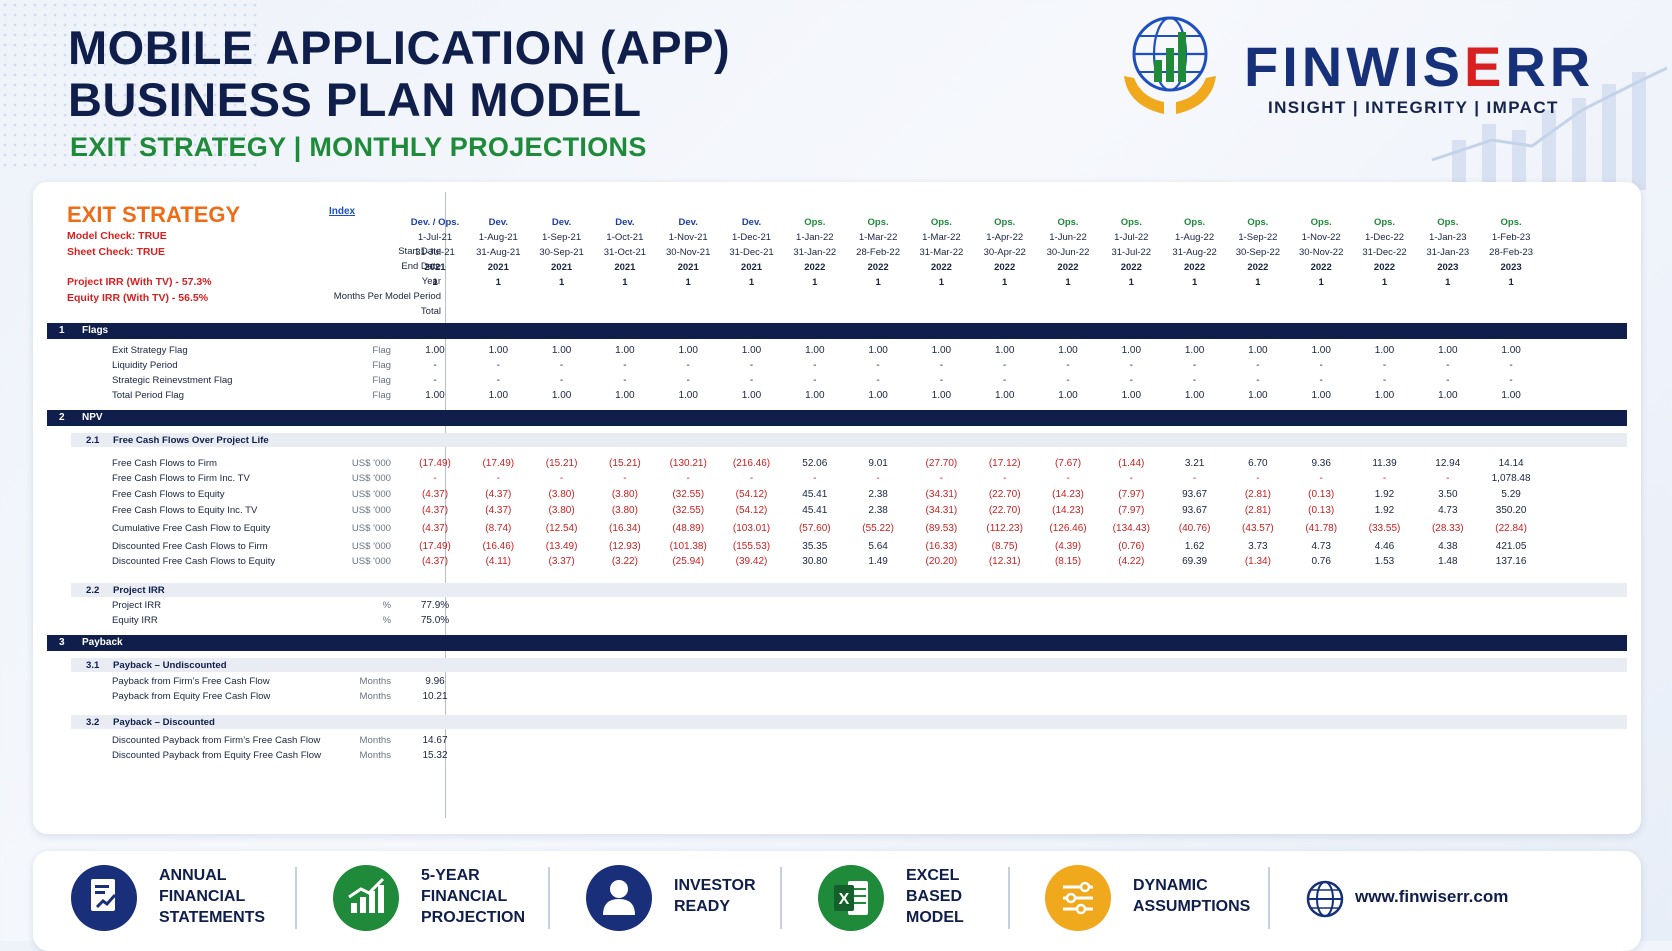  I want to click on table-cell: (0.13), so click(1321, 494).